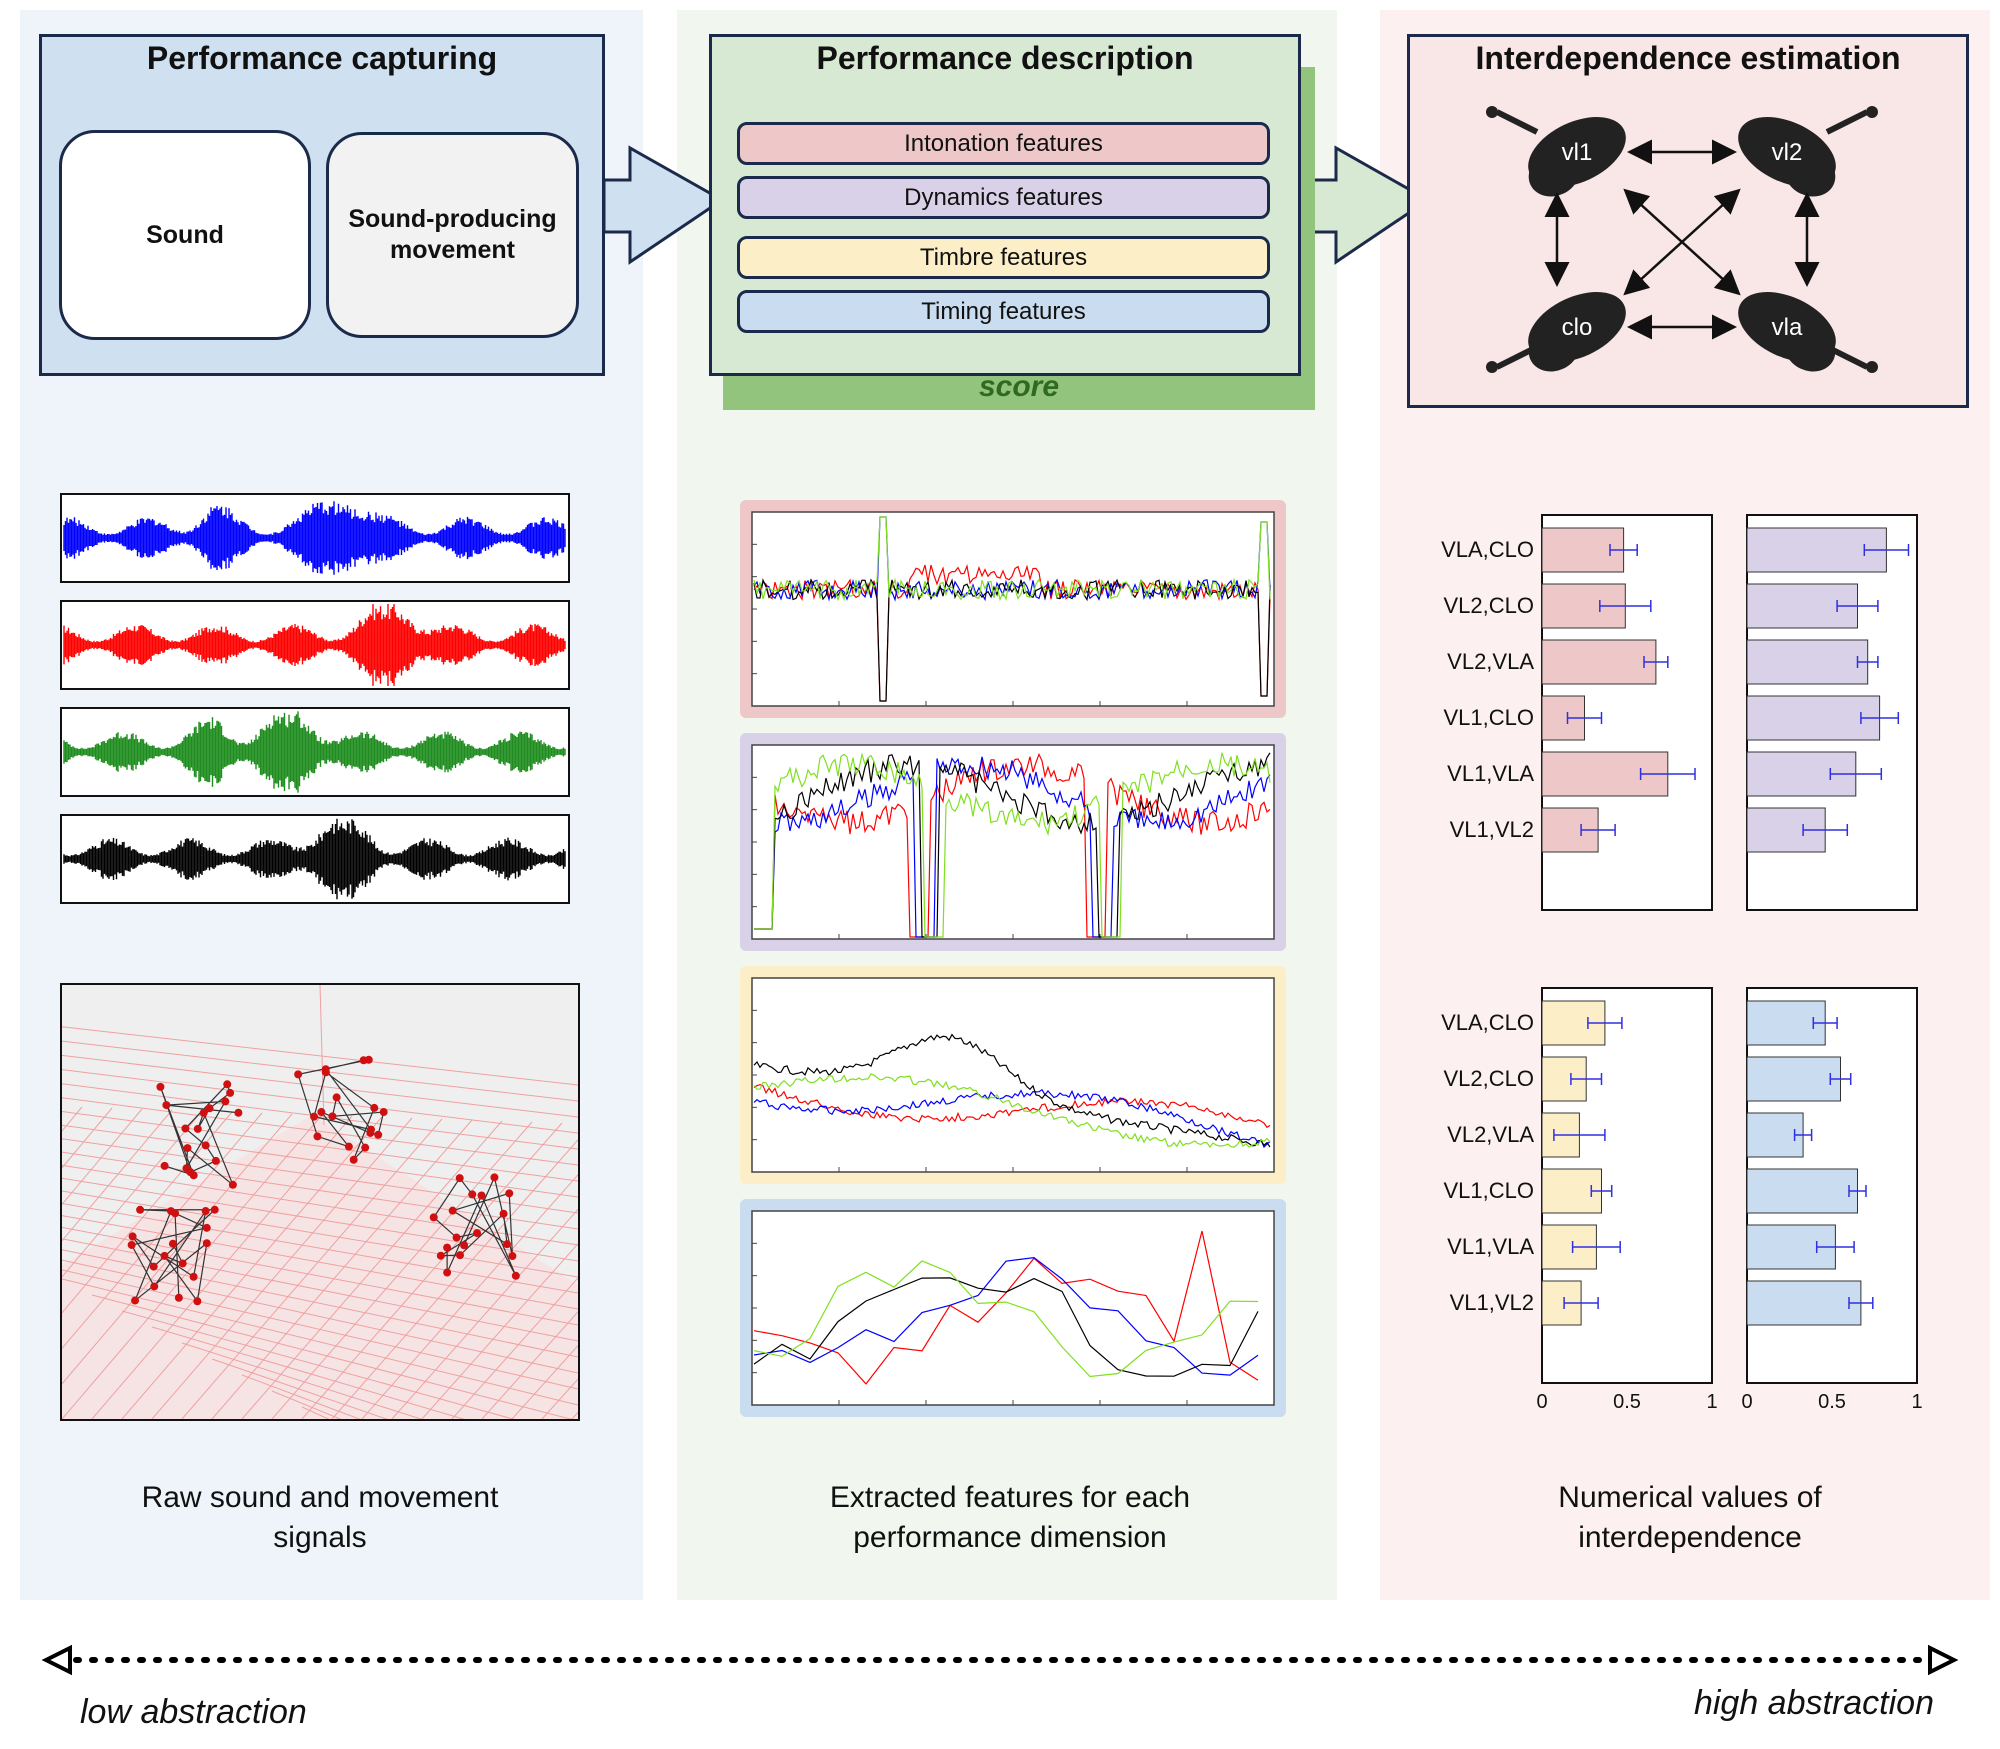 The height and width of the screenshot is (1749, 2000). Describe the element at coordinates (1808, 151) in the screenshot. I see `violin-icon-vl2` at that location.